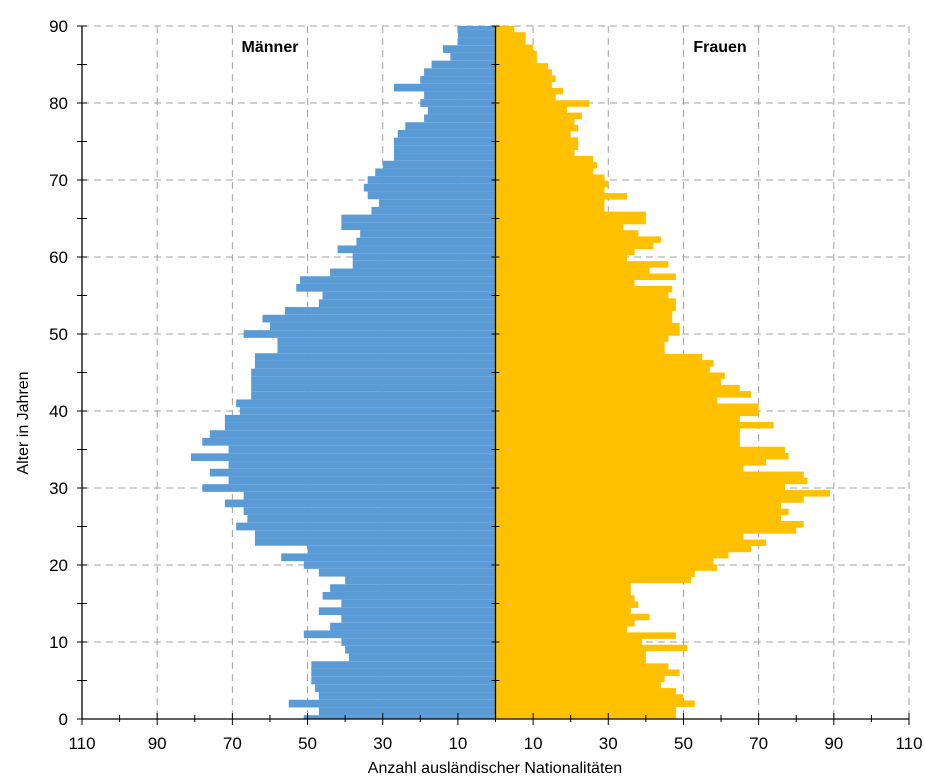  What do you see at coordinates (81, 743) in the screenshot?
I see `x-tick-label: 110` at bounding box center [81, 743].